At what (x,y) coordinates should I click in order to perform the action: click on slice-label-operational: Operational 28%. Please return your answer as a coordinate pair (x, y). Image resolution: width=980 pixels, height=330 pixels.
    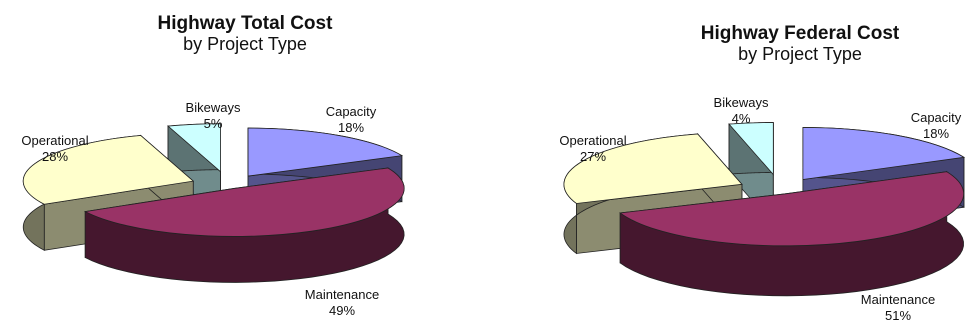
    Looking at the image, I should click on (55, 149).